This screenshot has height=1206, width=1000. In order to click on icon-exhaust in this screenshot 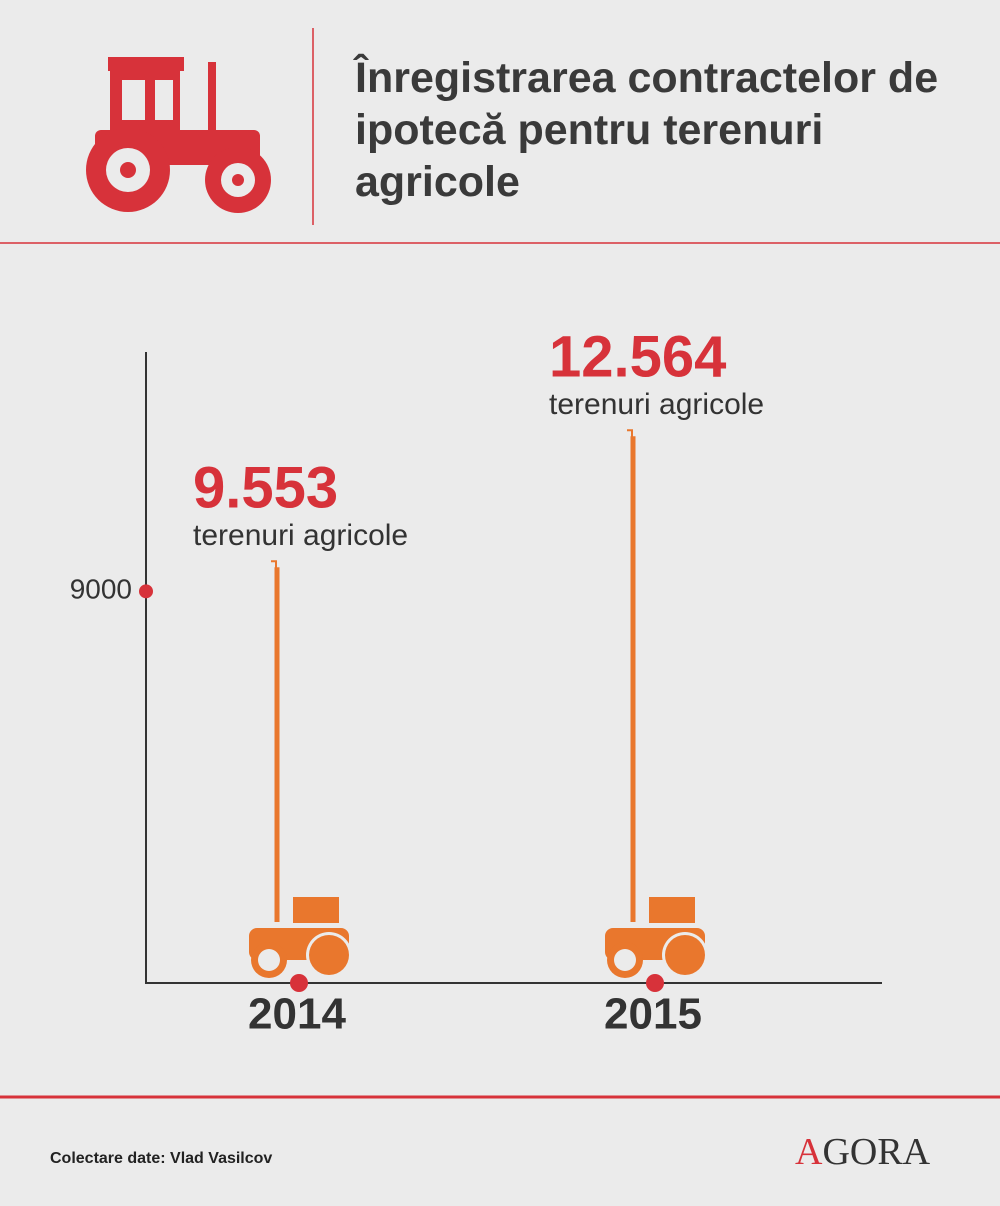, I will do `click(212, 96)`.